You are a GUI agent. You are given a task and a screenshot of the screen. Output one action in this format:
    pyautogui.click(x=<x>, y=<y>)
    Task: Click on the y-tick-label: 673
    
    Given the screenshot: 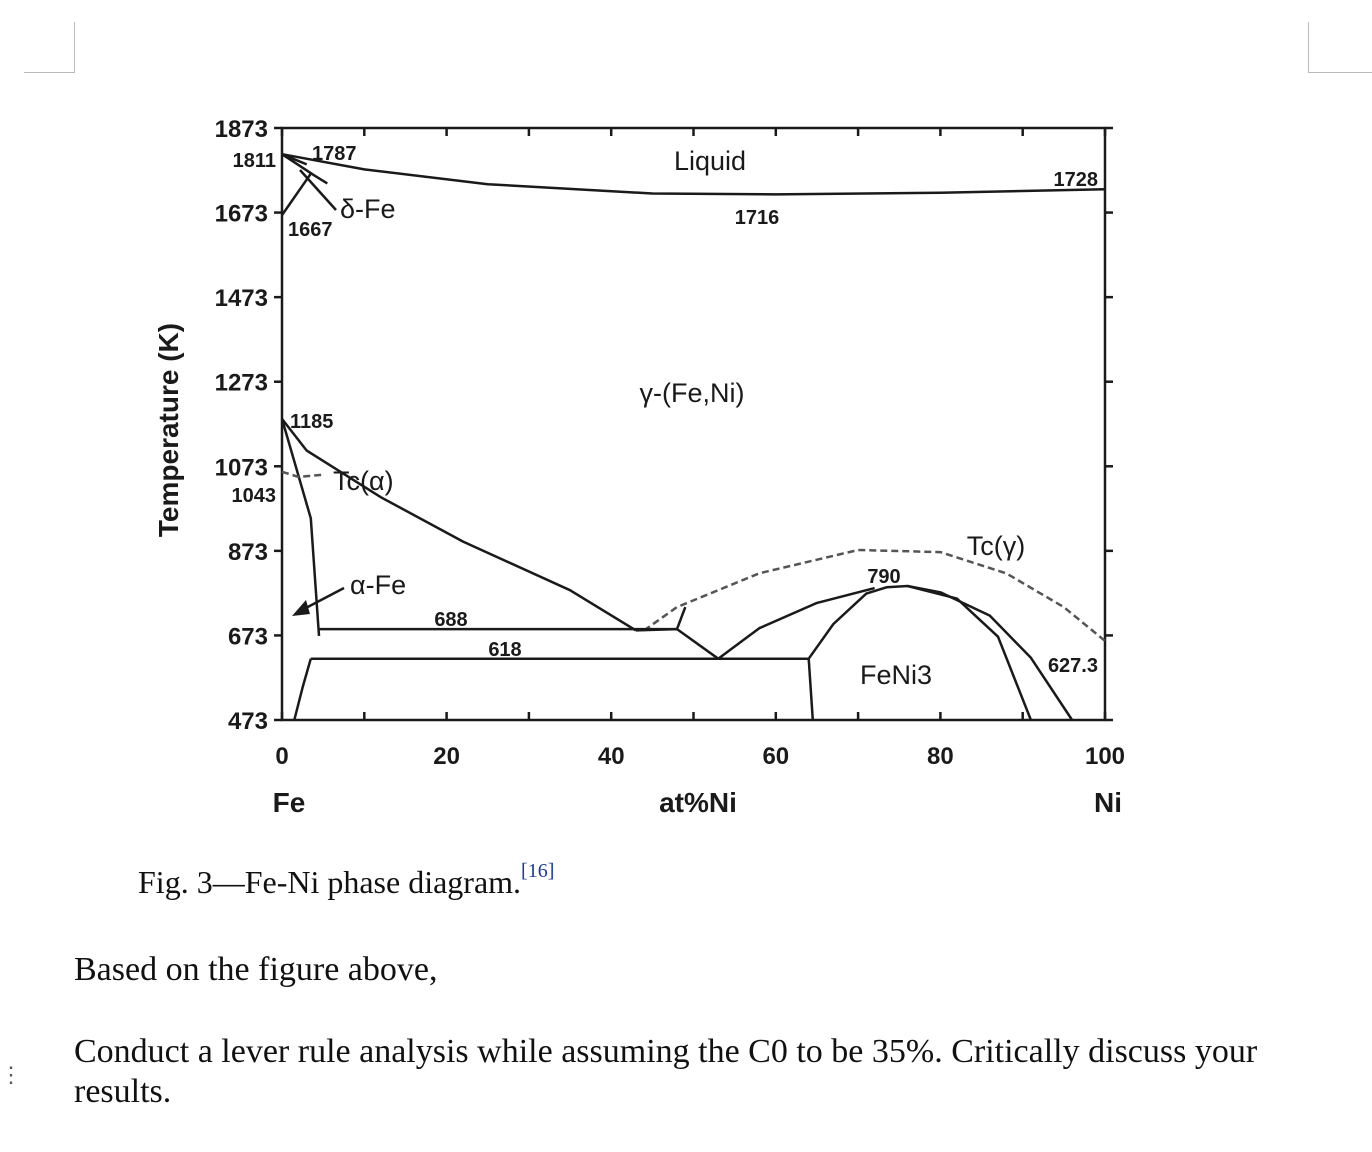 What is the action you would take?
    pyautogui.click(x=248, y=636)
    